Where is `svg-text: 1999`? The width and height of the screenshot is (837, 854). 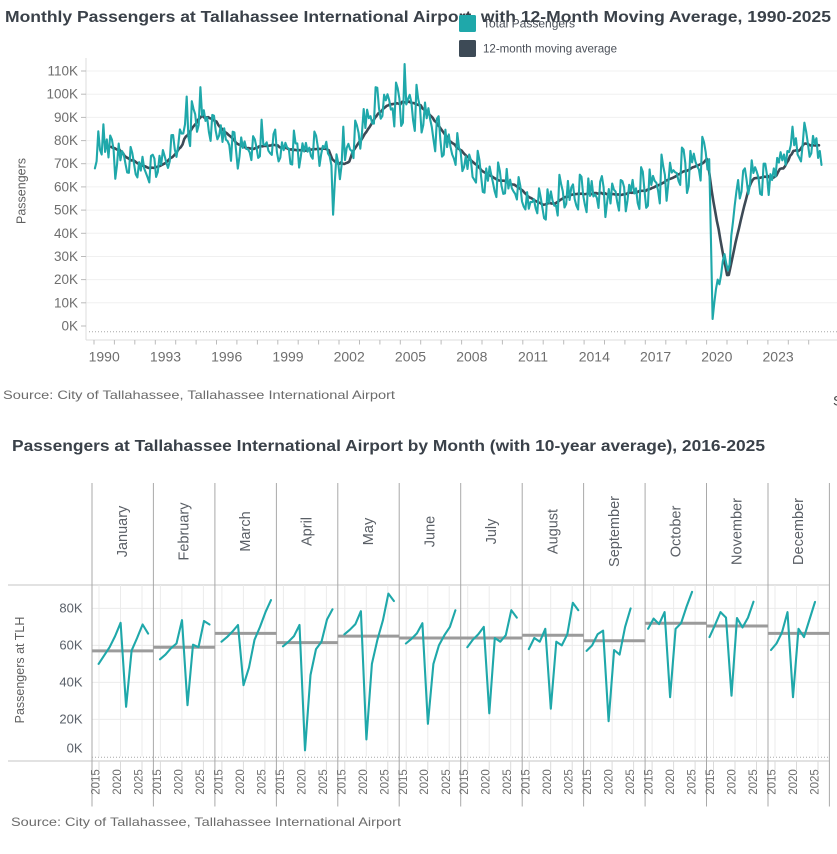 svg-text: 1999 is located at coordinates (287, 357).